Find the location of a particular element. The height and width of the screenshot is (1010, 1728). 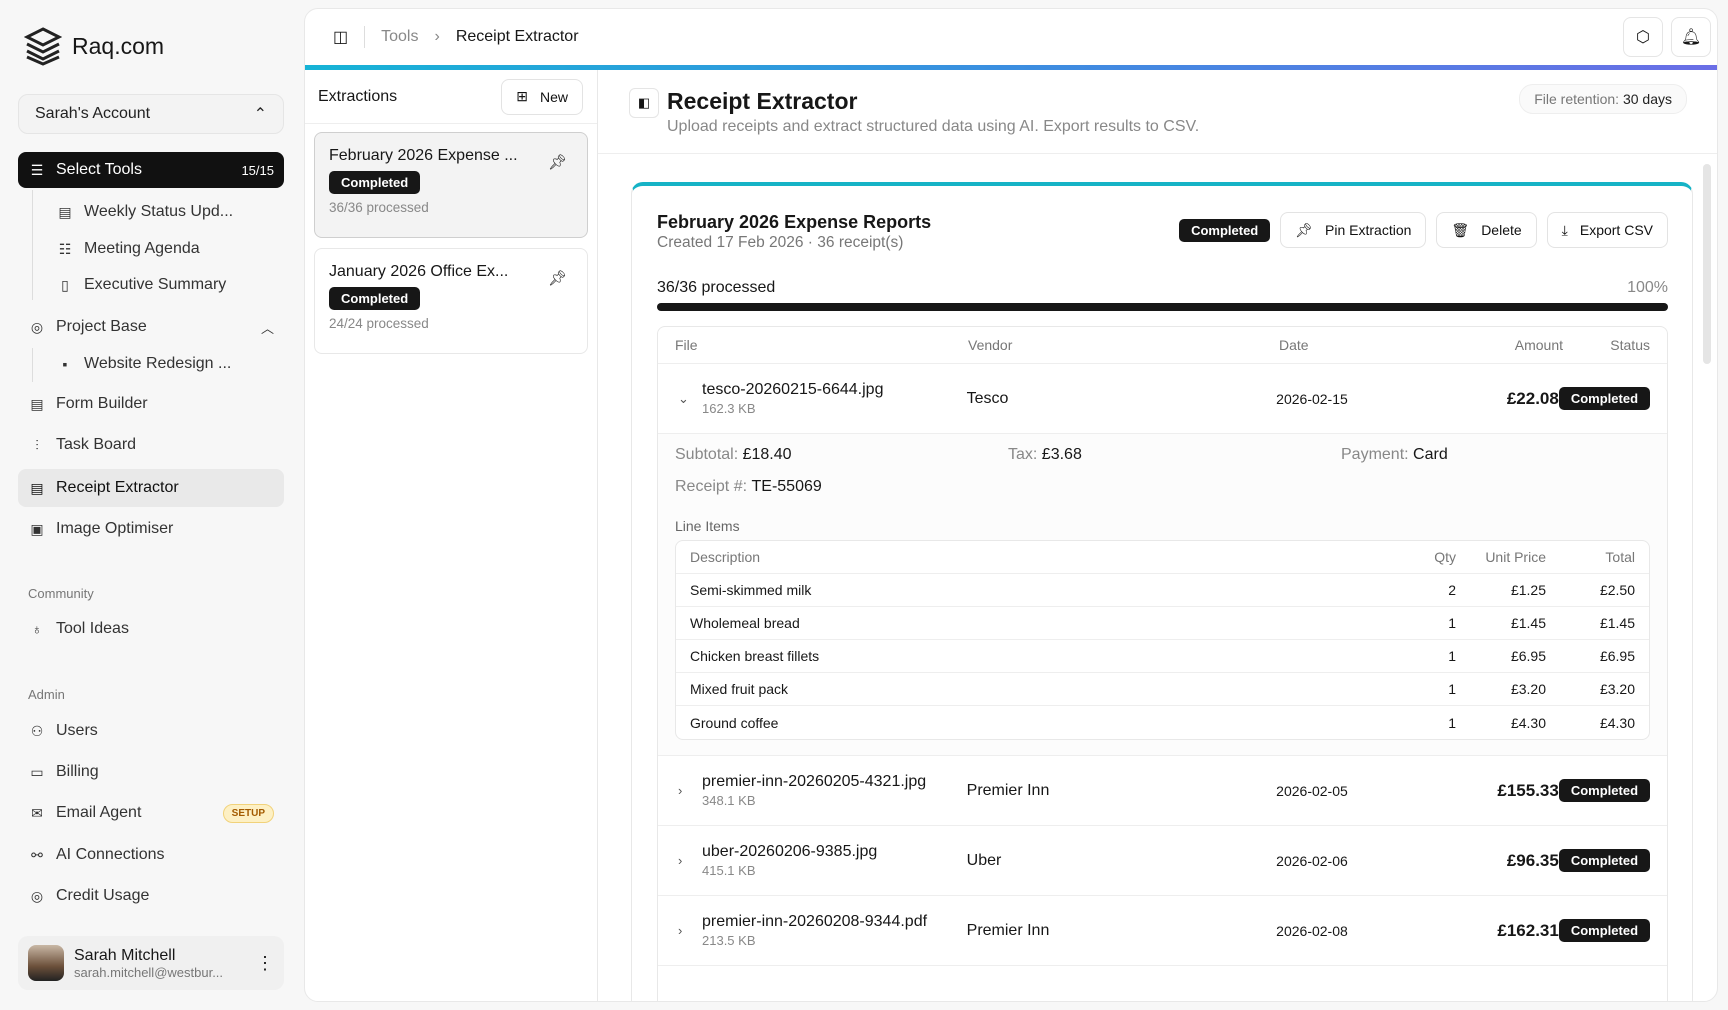

extractions-title: Extractions is located at coordinates (358, 96).